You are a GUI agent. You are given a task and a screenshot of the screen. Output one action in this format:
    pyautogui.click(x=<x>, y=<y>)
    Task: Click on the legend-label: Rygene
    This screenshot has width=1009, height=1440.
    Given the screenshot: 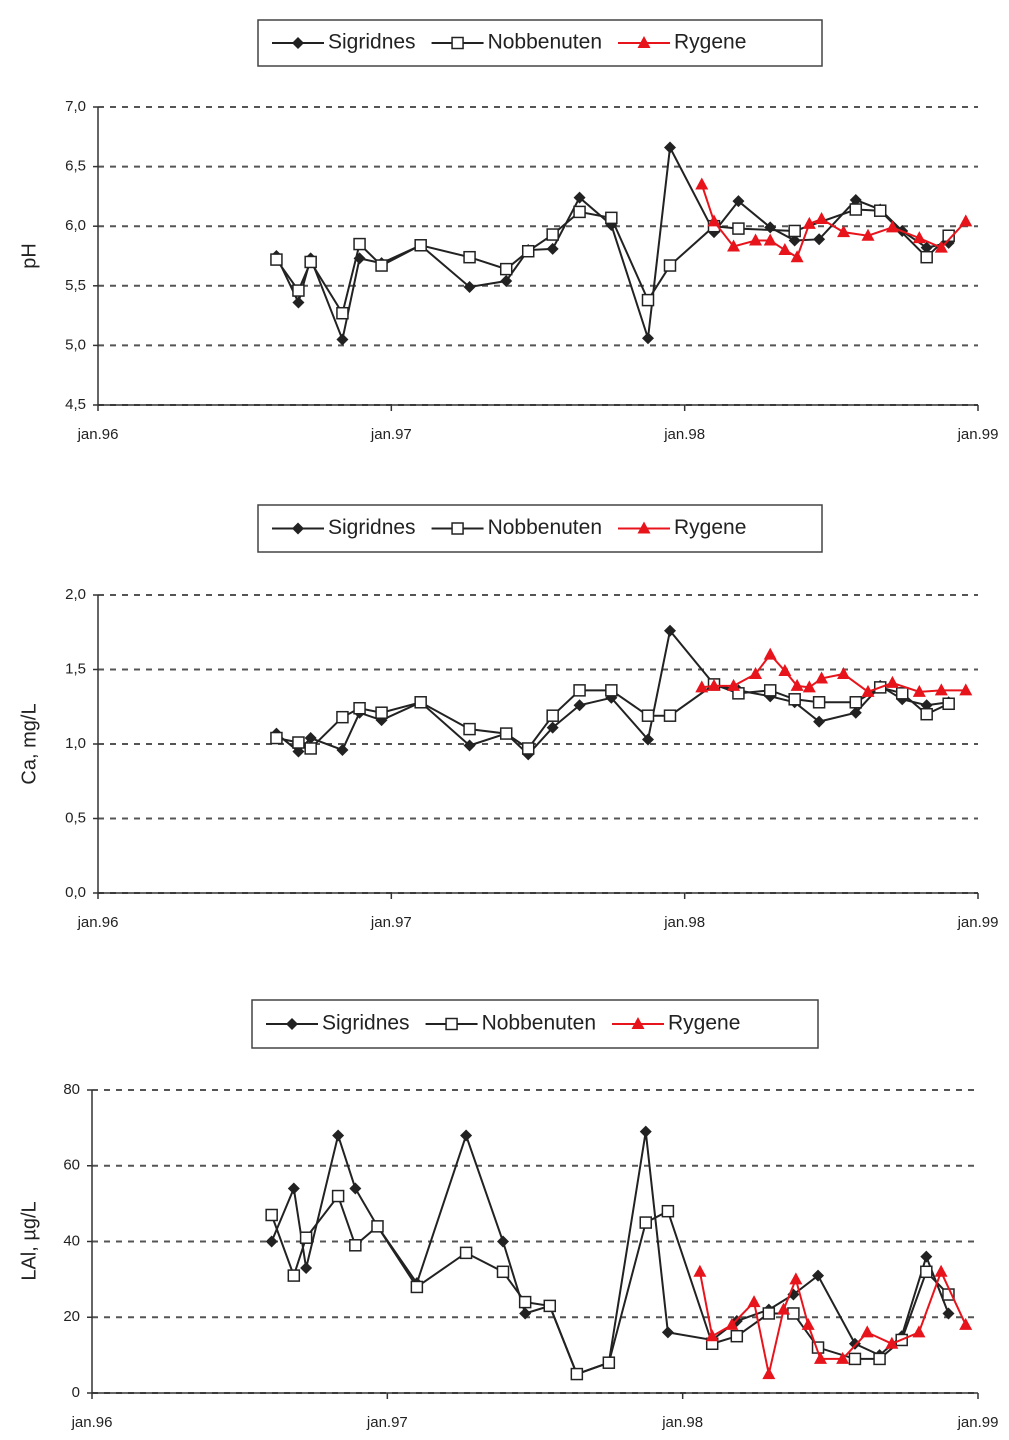 What is the action you would take?
    pyautogui.click(x=710, y=527)
    